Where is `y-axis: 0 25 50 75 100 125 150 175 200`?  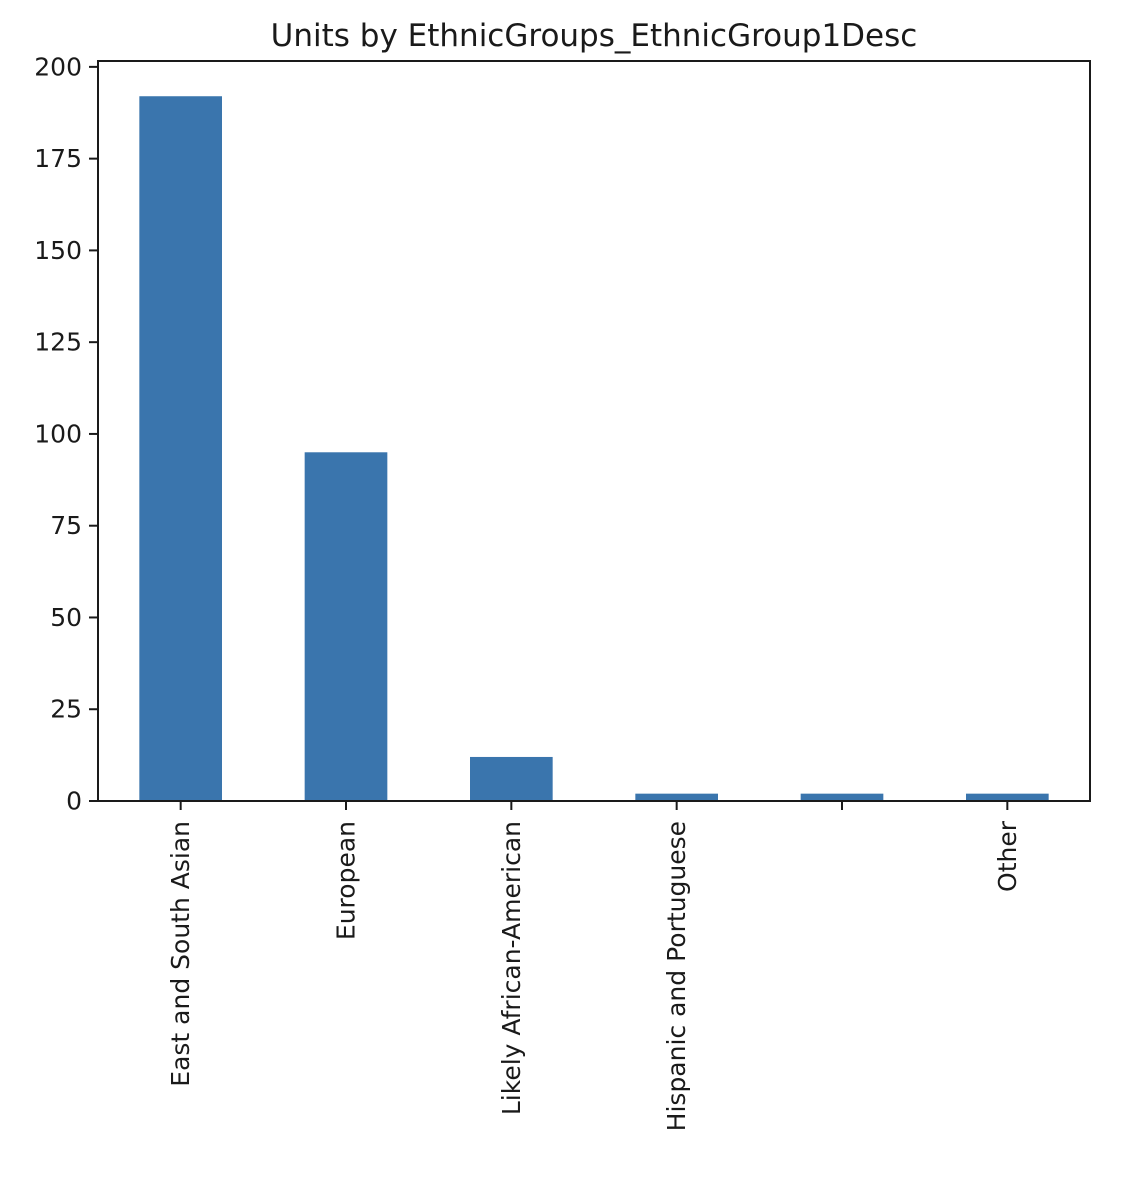 y-axis: 0 25 50 75 100 125 150 175 200 is located at coordinates (66, 434).